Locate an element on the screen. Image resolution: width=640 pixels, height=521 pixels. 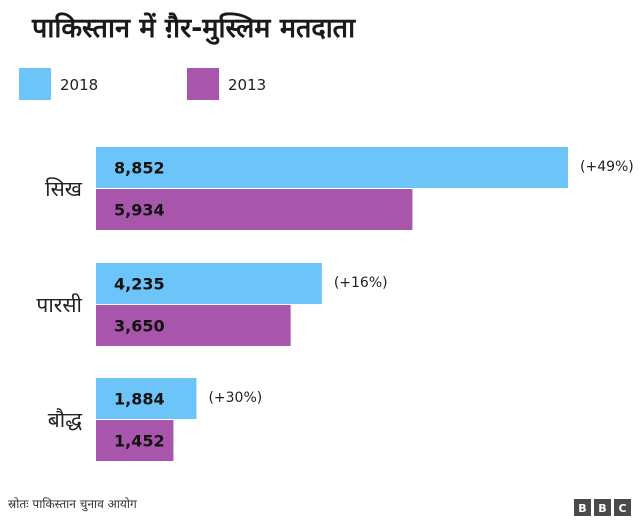
growth-annotation: (+30%) is located at coordinates (235, 398).